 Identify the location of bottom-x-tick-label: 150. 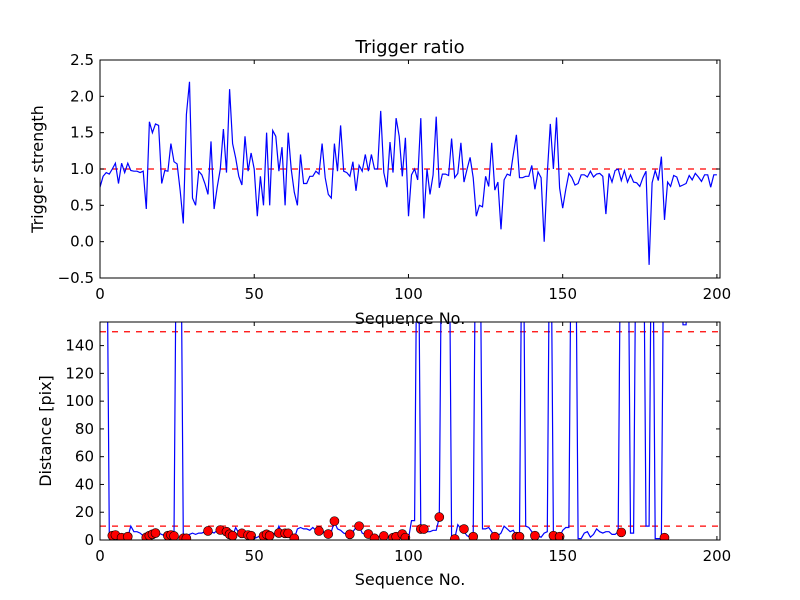
(562, 556).